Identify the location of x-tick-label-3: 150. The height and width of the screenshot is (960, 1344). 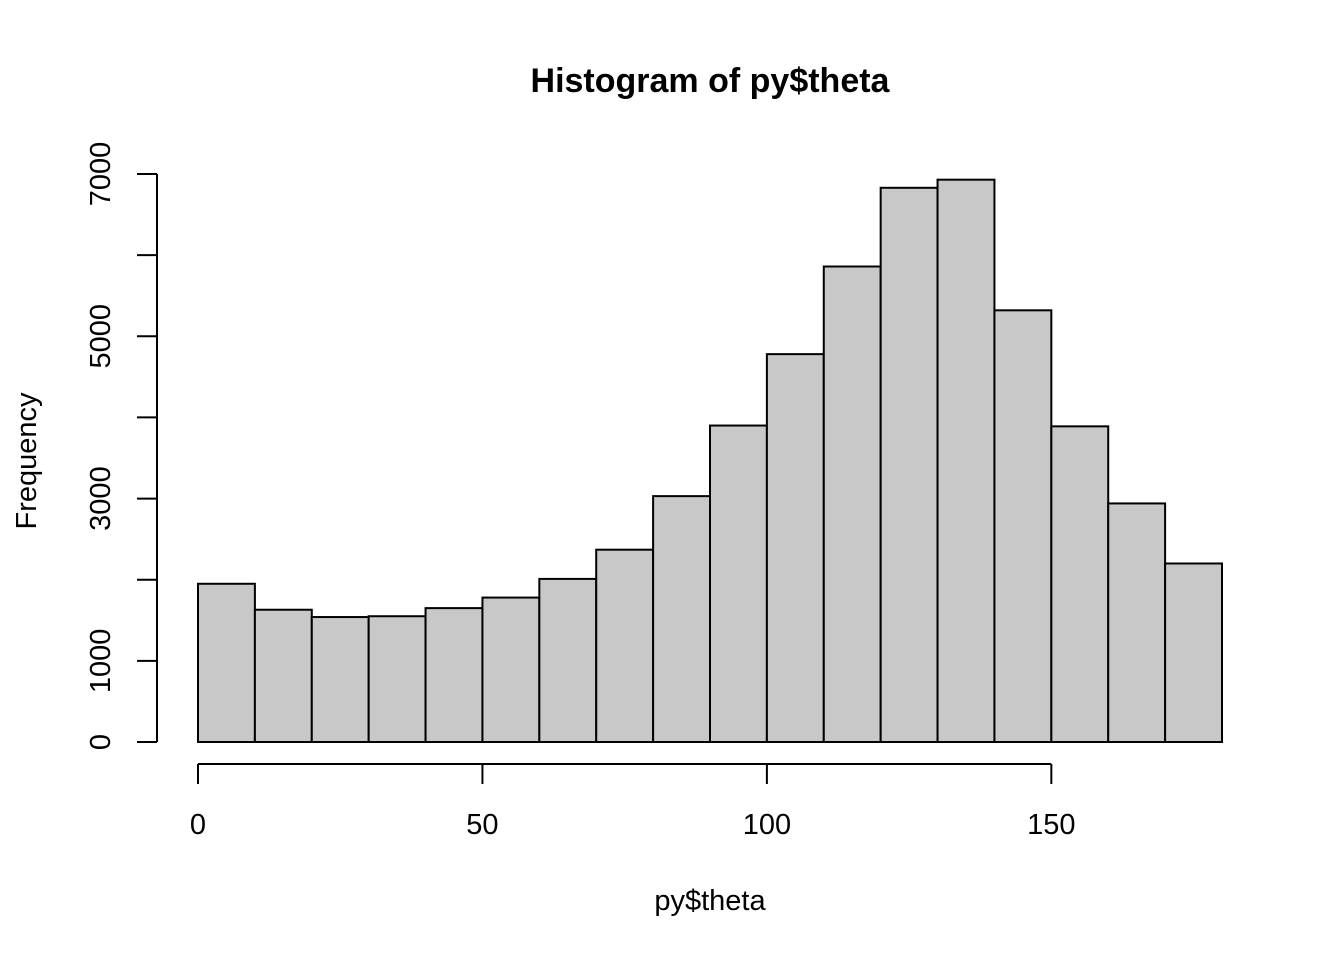
(1051, 825).